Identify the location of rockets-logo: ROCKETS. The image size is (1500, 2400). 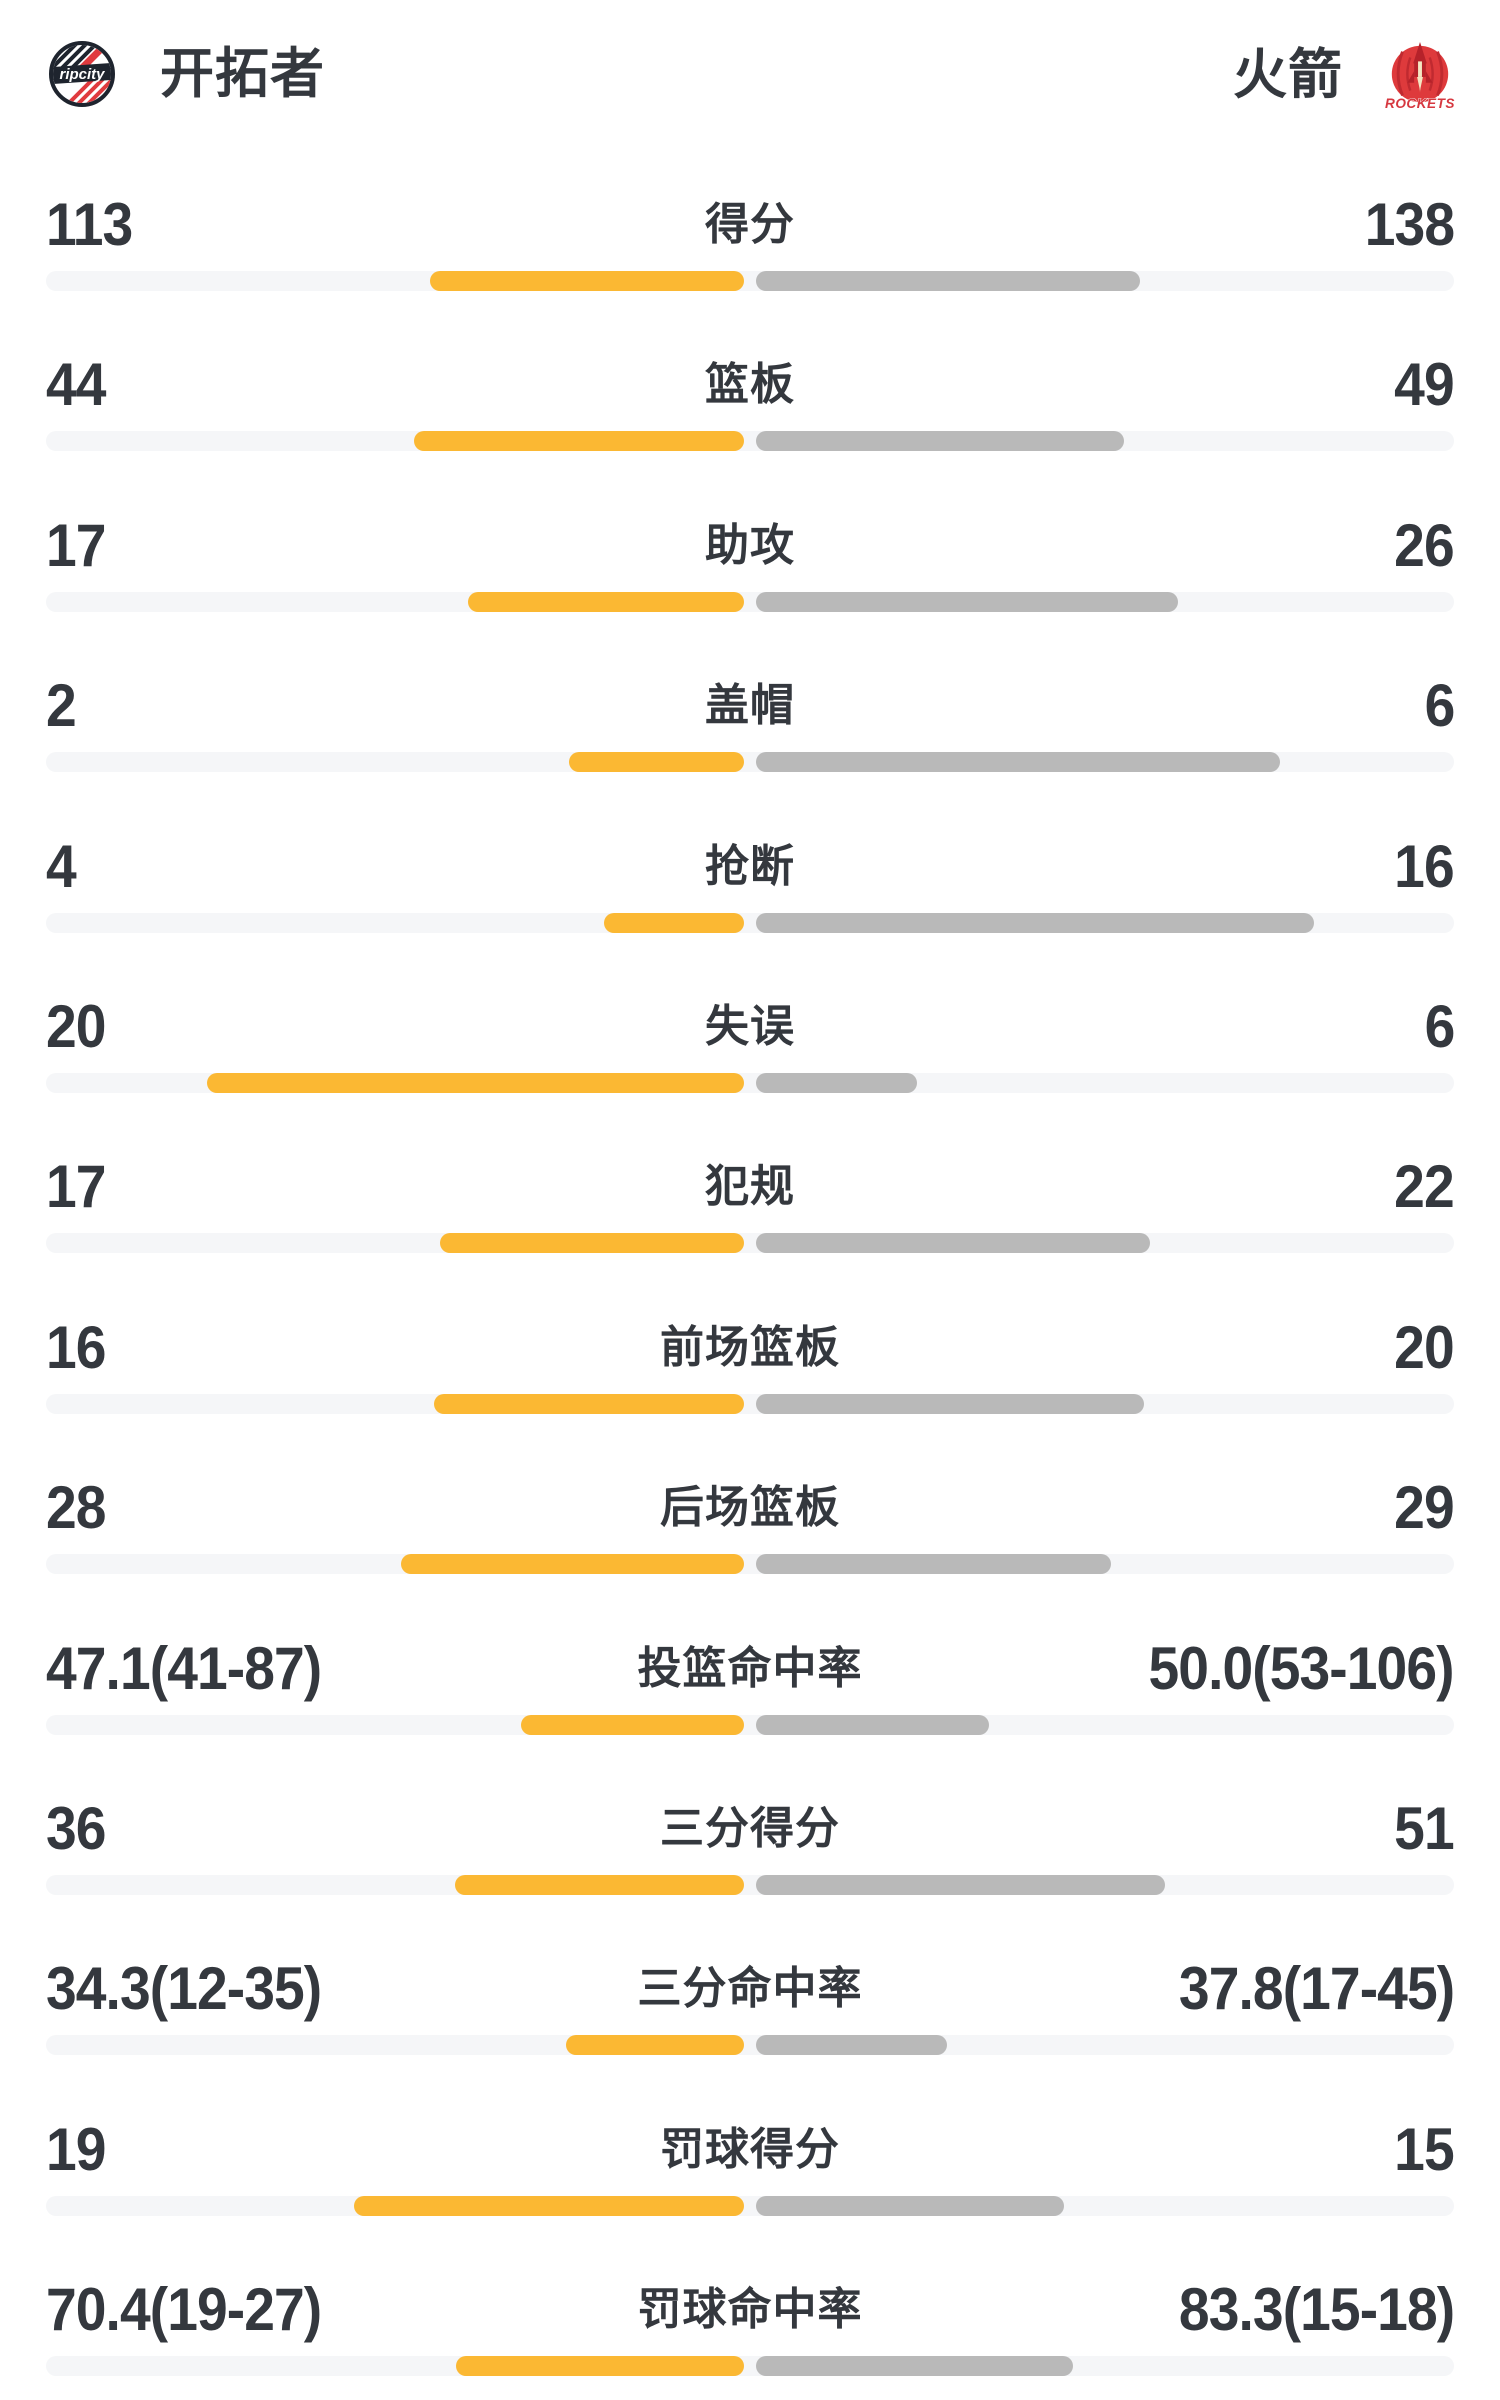
(1420, 75).